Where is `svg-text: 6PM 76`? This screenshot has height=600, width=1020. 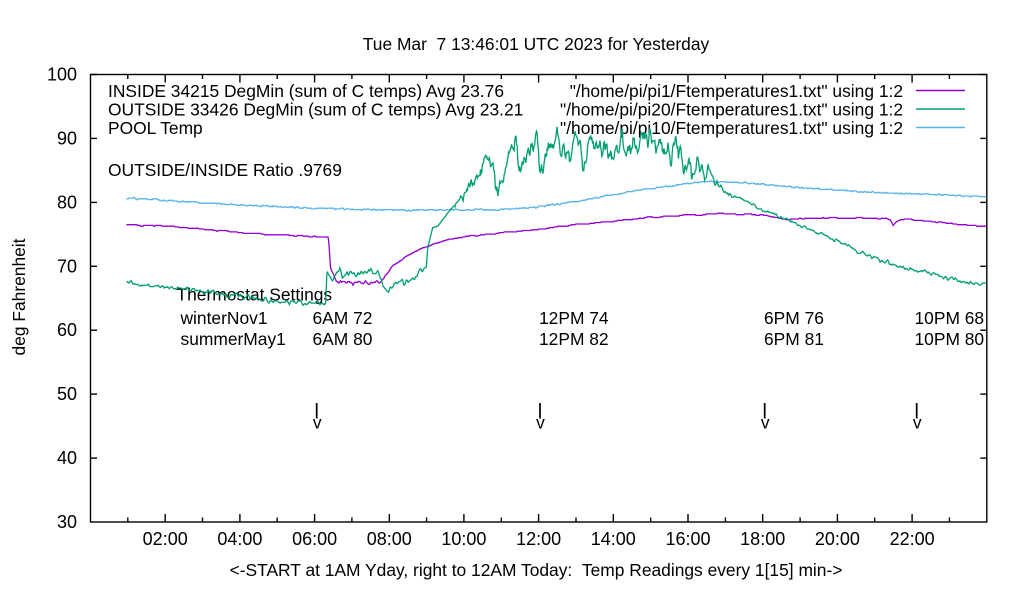 svg-text: 6PM 76 is located at coordinates (794, 318).